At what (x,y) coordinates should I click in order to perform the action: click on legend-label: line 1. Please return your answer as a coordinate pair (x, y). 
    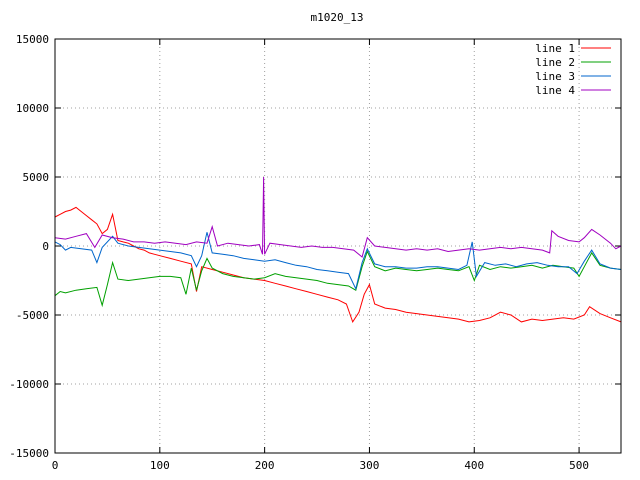
    Looking at the image, I should click on (555, 48).